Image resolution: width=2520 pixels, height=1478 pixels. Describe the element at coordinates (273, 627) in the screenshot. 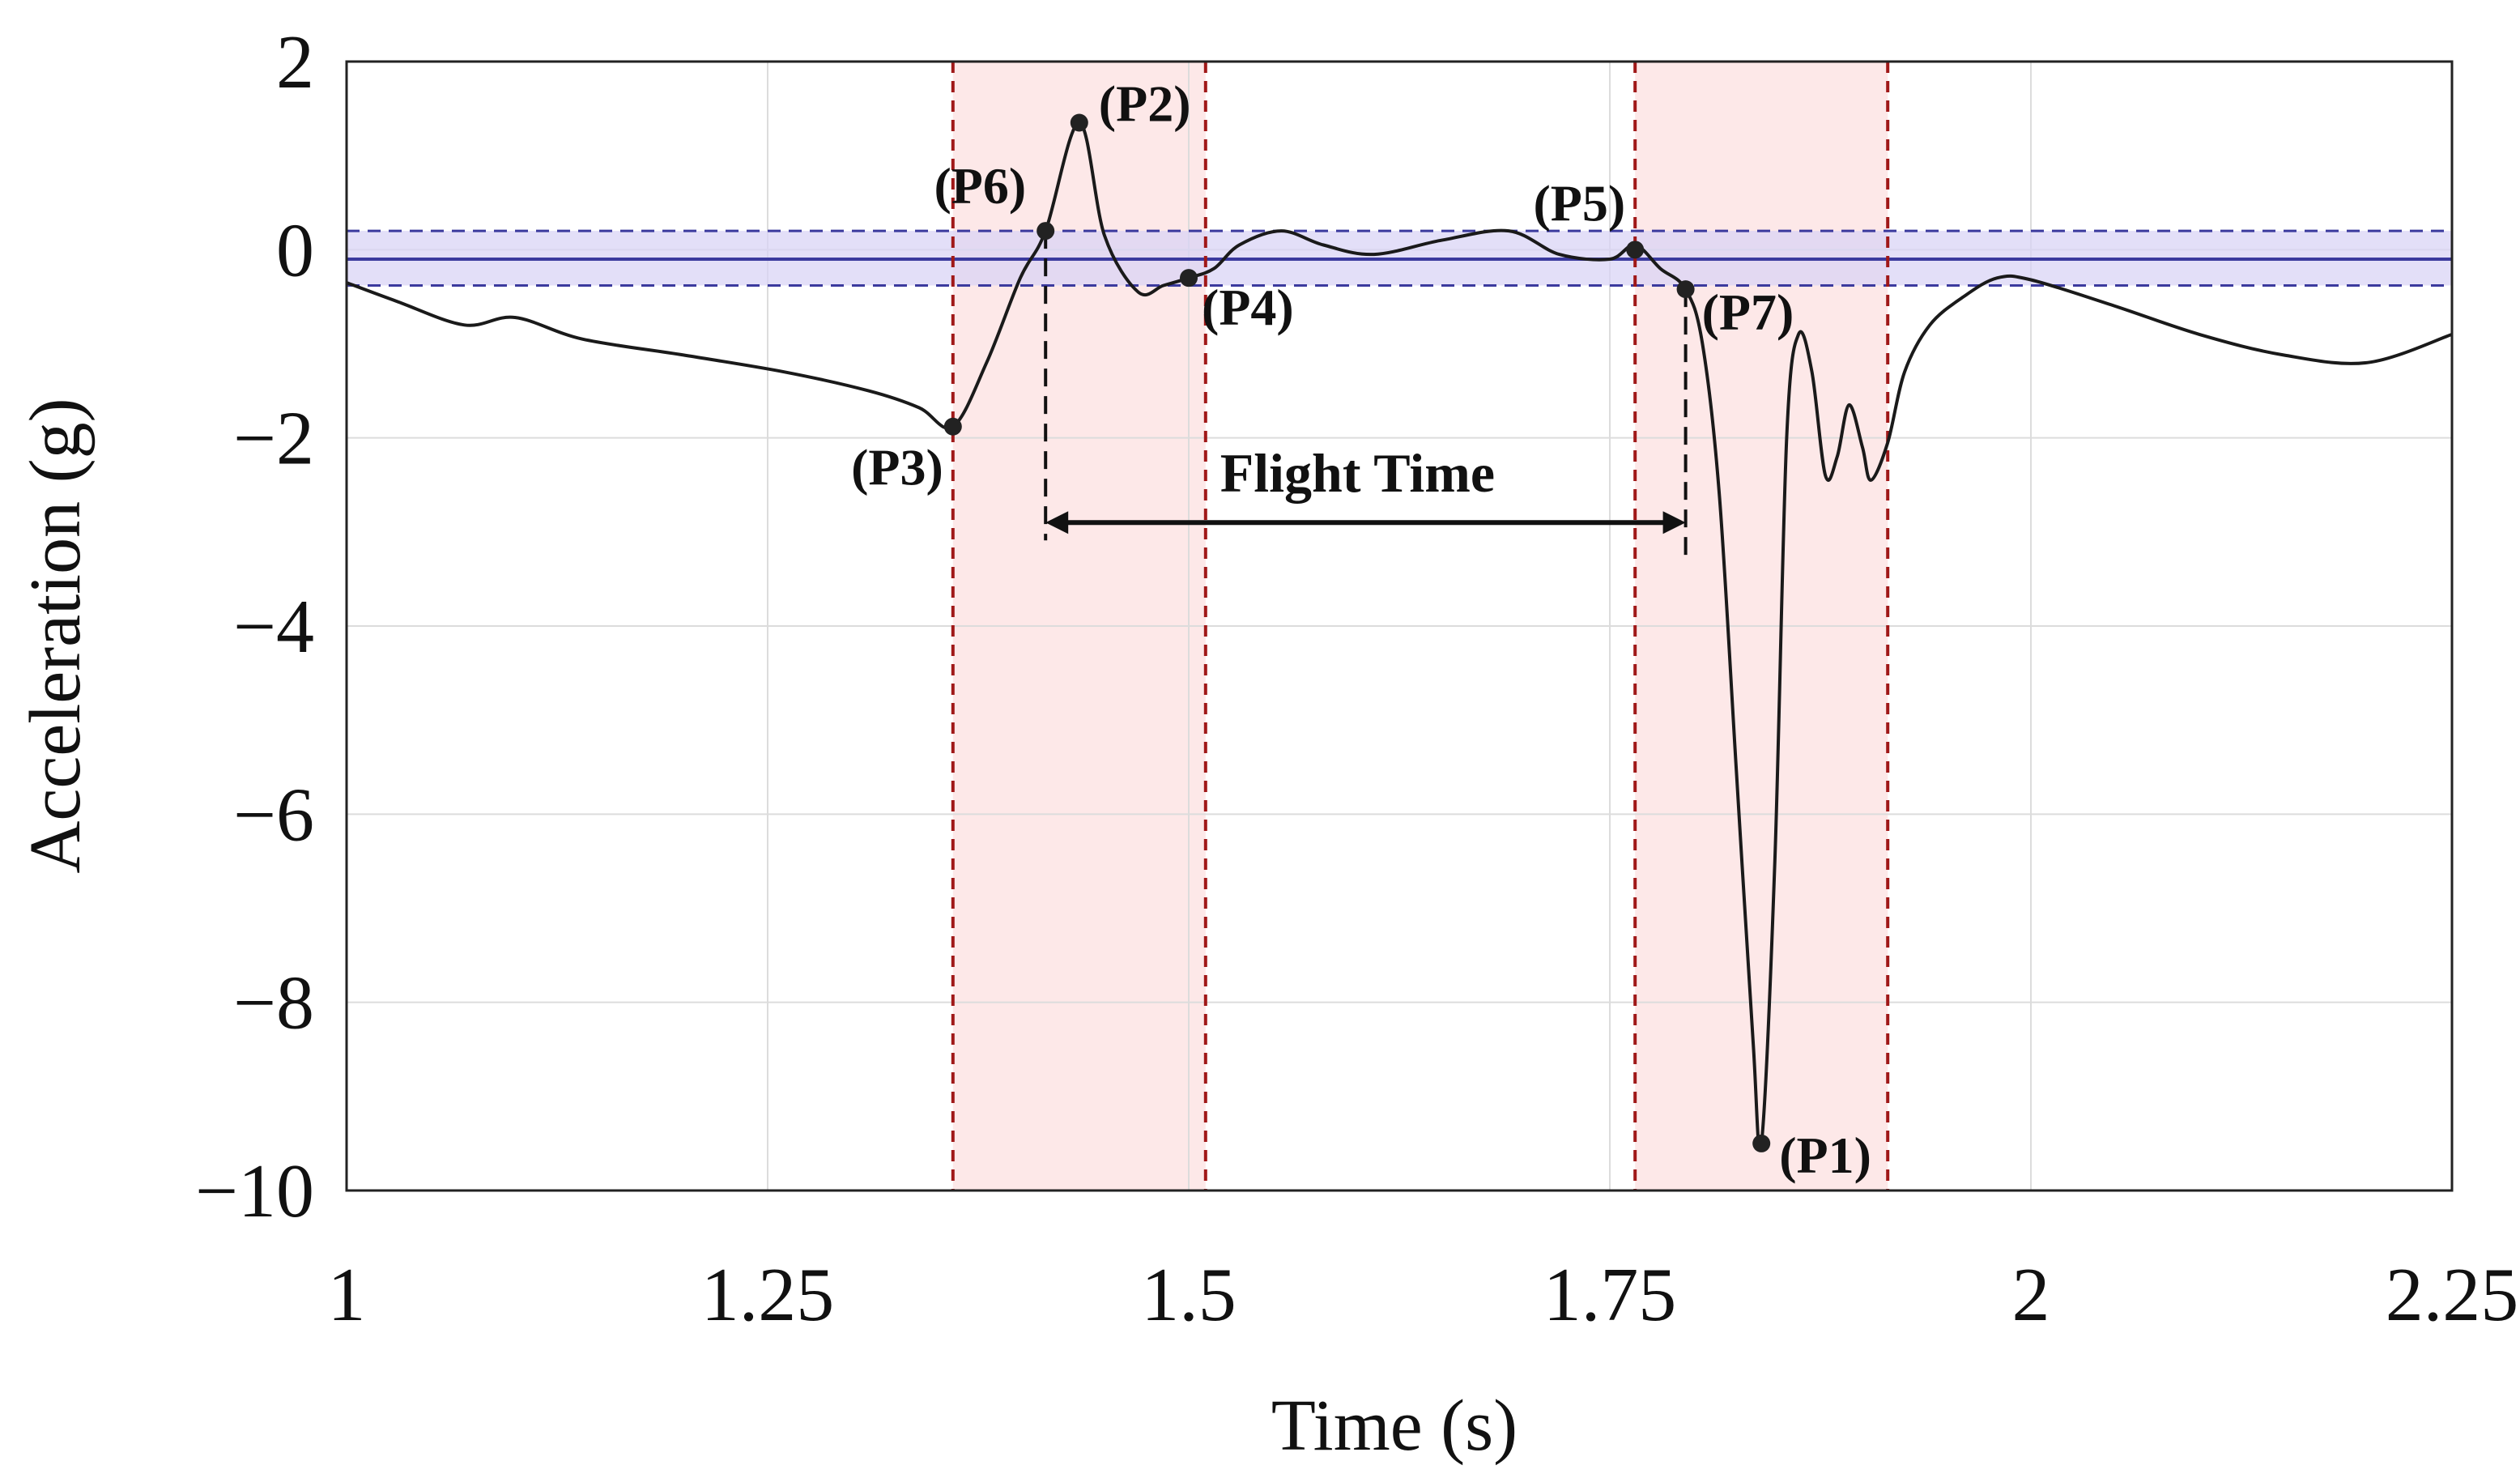

I see `y-tick-label-3: −4` at that location.